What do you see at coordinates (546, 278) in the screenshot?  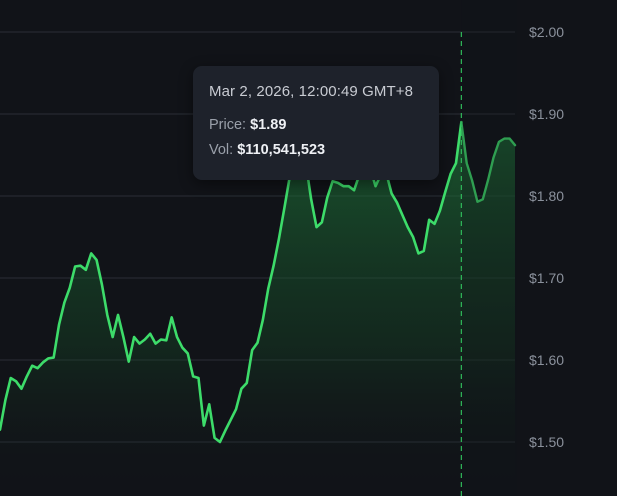 I see `y-tick-label: $1.70` at bounding box center [546, 278].